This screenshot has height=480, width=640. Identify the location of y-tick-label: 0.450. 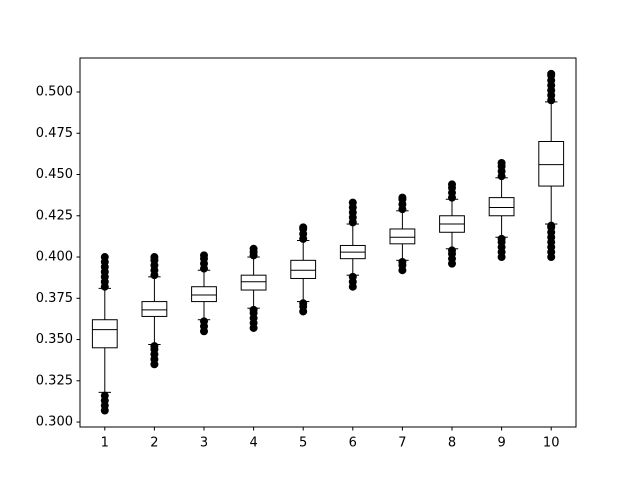
(54, 174).